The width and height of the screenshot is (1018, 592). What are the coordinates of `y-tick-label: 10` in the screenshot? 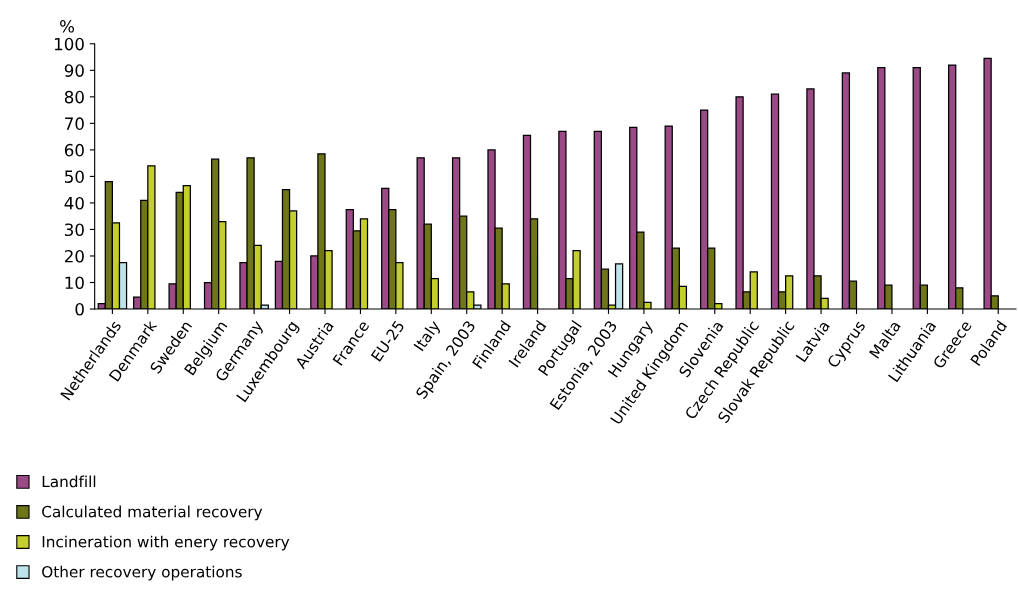 It's located at (74, 283).